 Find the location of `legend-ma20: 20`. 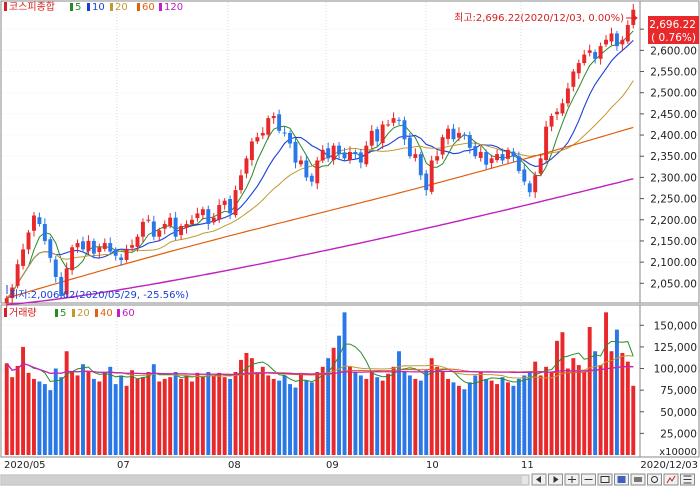

legend-ma20: 20 is located at coordinates (121, 7).